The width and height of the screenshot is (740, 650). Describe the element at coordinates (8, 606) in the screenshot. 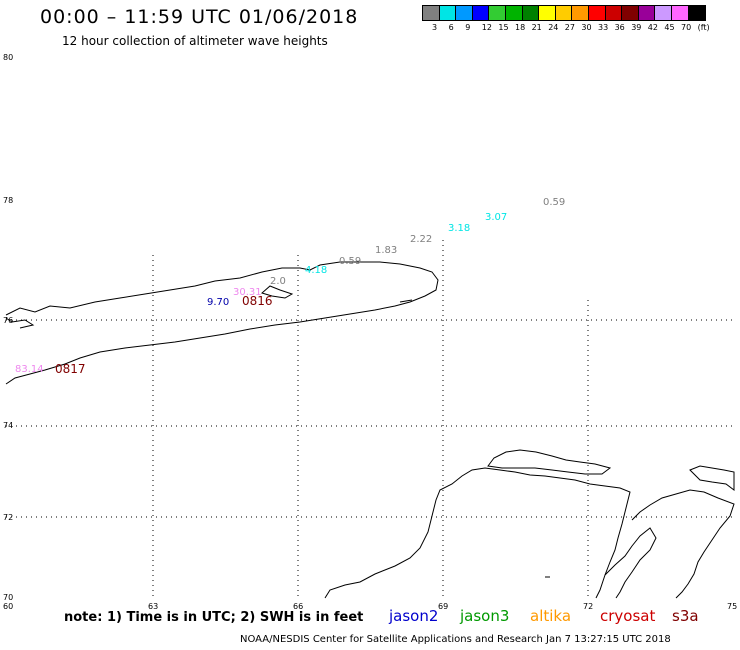

I see `lon-label: 60` at that location.